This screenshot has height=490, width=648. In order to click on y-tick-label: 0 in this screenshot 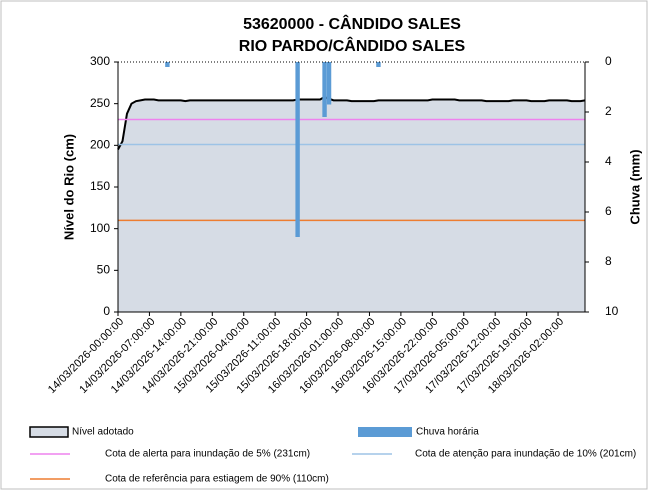, I will do `click(106, 311)`.